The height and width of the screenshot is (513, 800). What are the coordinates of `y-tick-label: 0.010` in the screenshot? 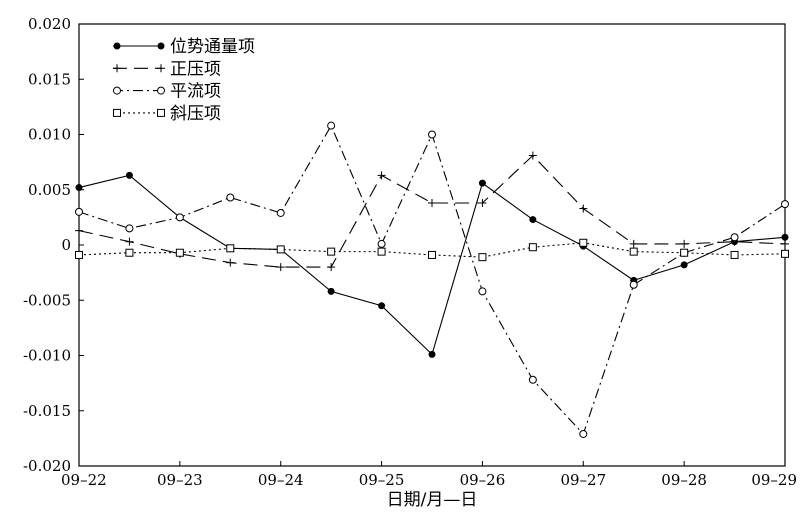 It's located at (49, 135).